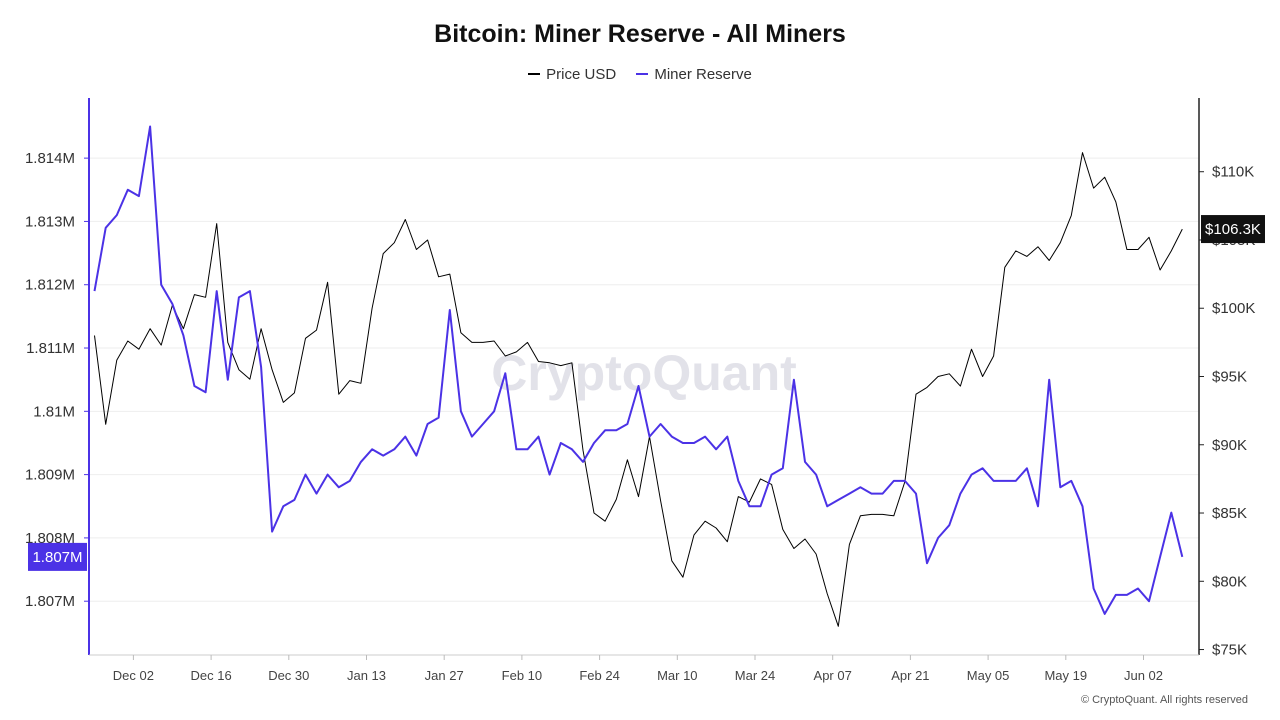 The image size is (1280, 720). What do you see at coordinates (644, 373) in the screenshot?
I see `watermark-text: CryptoQuant` at bounding box center [644, 373].